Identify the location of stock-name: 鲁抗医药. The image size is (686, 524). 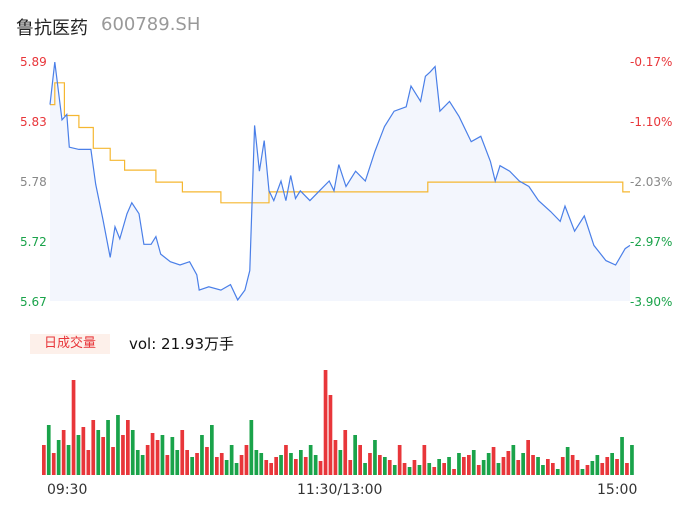
(52, 28).